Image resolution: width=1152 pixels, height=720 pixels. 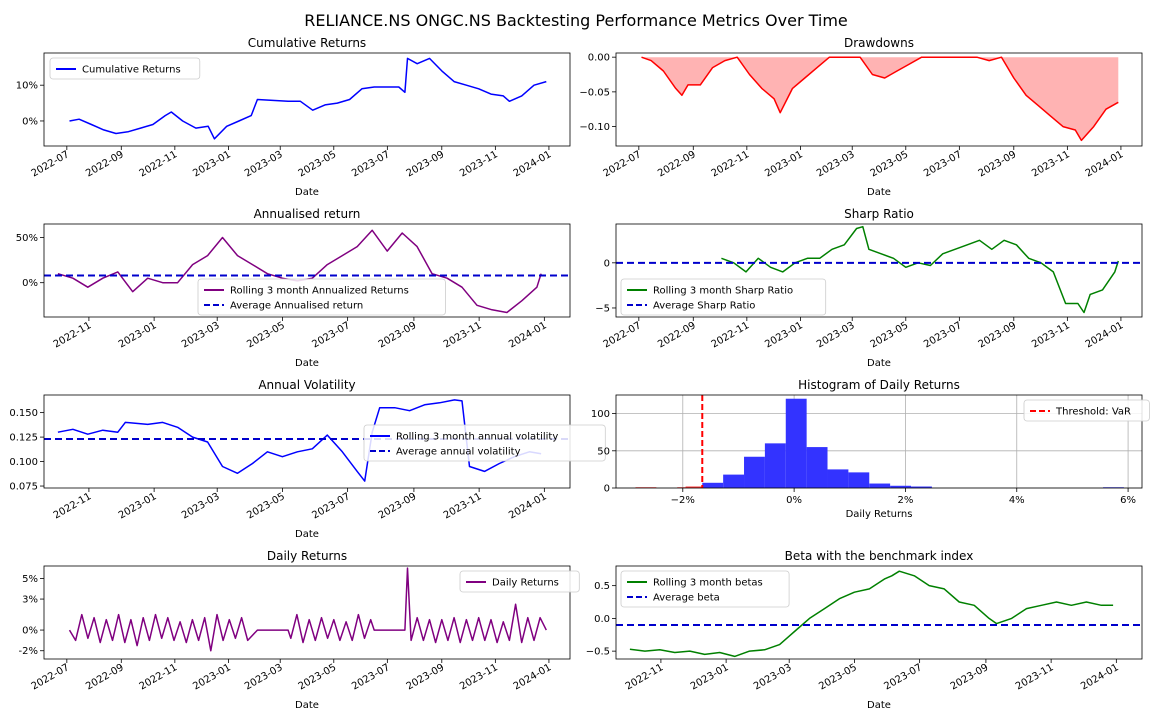 I want to click on y-tick-label: 3%, so click(x=30, y=600).